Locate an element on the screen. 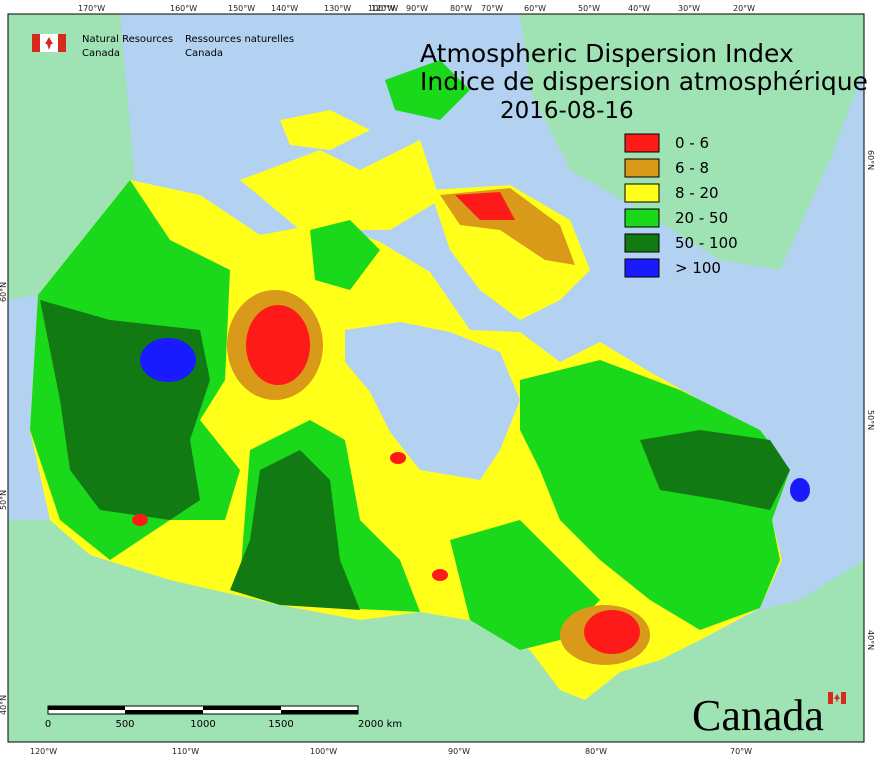  org-name-en: Canada is located at coordinates (101, 53).